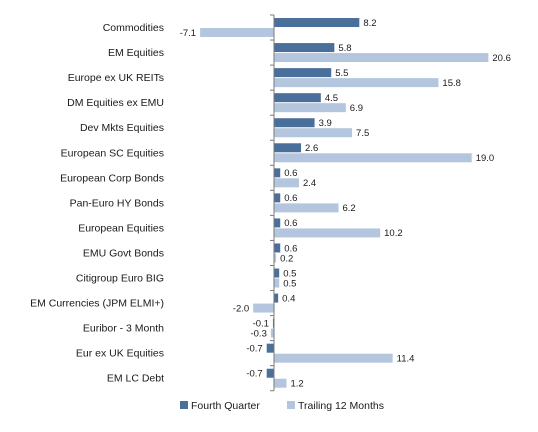 This screenshot has width=538, height=432. What do you see at coordinates (311, 148) in the screenshot?
I see `data-label-fourth-quarter-european-sc-equities: 2.6` at bounding box center [311, 148].